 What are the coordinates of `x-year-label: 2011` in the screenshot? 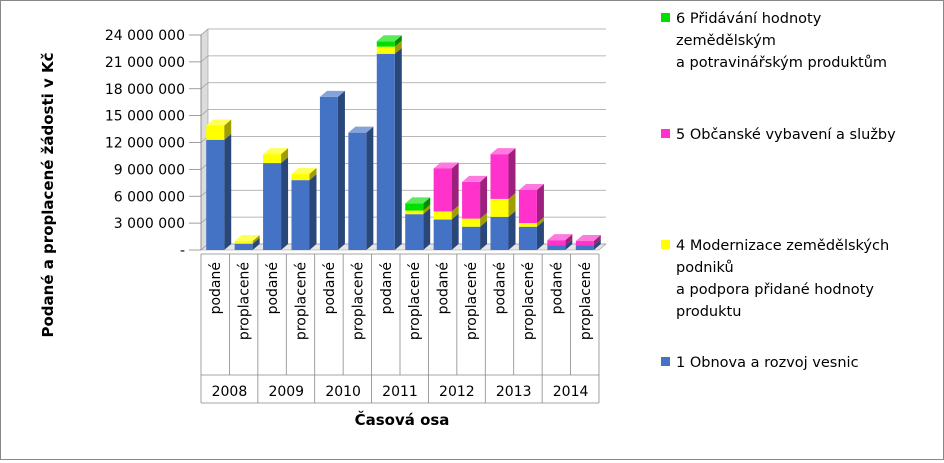 It's located at (400, 392).